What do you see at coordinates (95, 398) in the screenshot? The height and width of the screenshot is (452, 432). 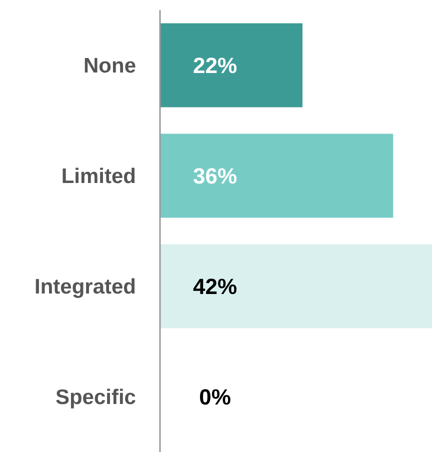 I see `y-tick-label: Specific` at bounding box center [95, 398].